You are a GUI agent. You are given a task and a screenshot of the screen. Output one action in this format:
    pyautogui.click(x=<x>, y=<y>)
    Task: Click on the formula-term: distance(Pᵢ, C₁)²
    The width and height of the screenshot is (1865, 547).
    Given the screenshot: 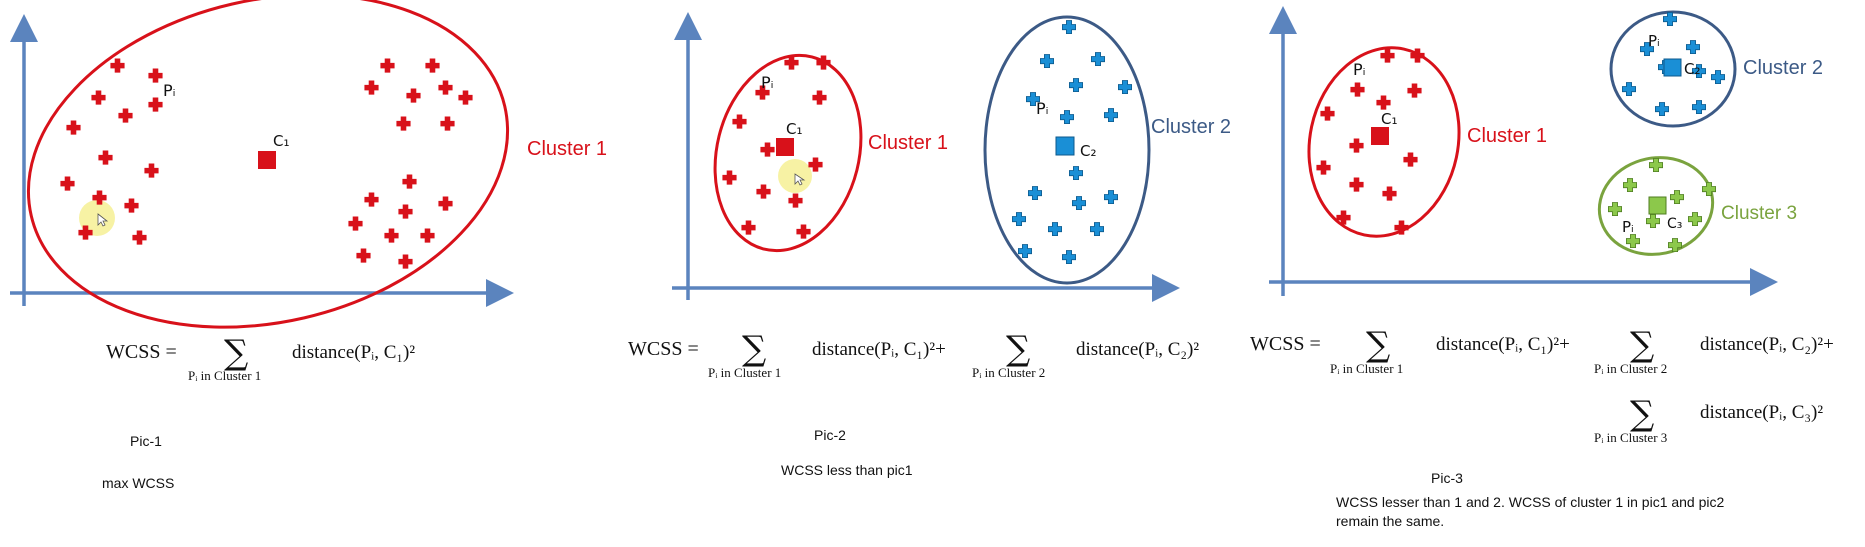 What is the action you would take?
    pyautogui.click(x=353, y=352)
    